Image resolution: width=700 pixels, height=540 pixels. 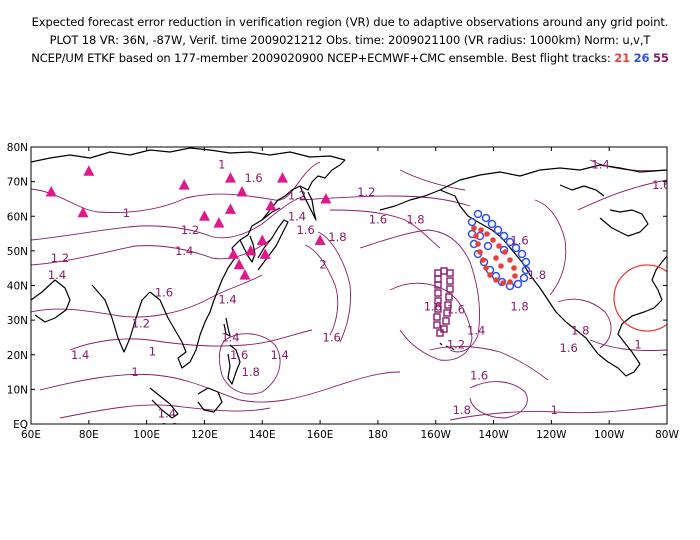 I want to click on coast-taiwan, so click(x=227, y=327).